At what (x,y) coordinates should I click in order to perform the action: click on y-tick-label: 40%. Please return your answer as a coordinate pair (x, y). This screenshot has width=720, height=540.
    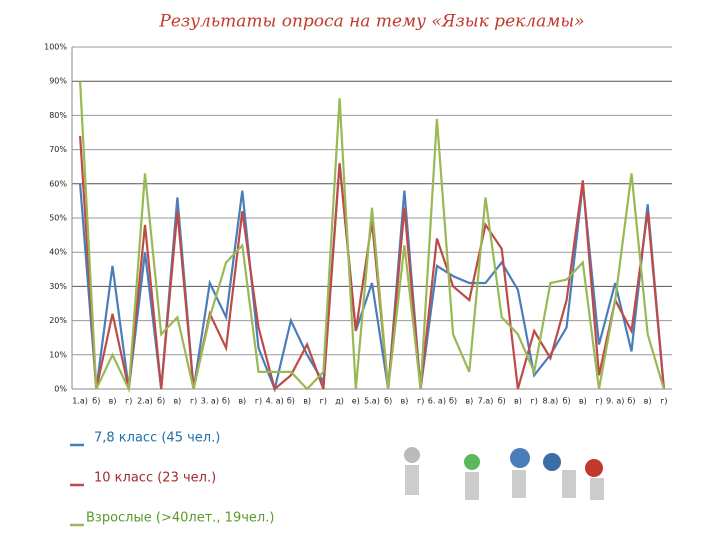
    Looking at the image, I should click on (58, 252).